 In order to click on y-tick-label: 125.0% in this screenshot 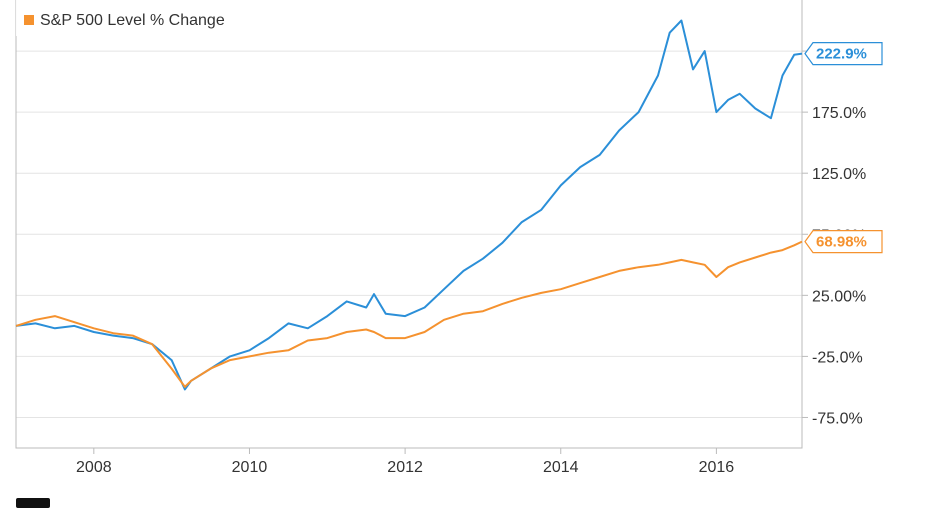, I will do `click(839, 174)`.